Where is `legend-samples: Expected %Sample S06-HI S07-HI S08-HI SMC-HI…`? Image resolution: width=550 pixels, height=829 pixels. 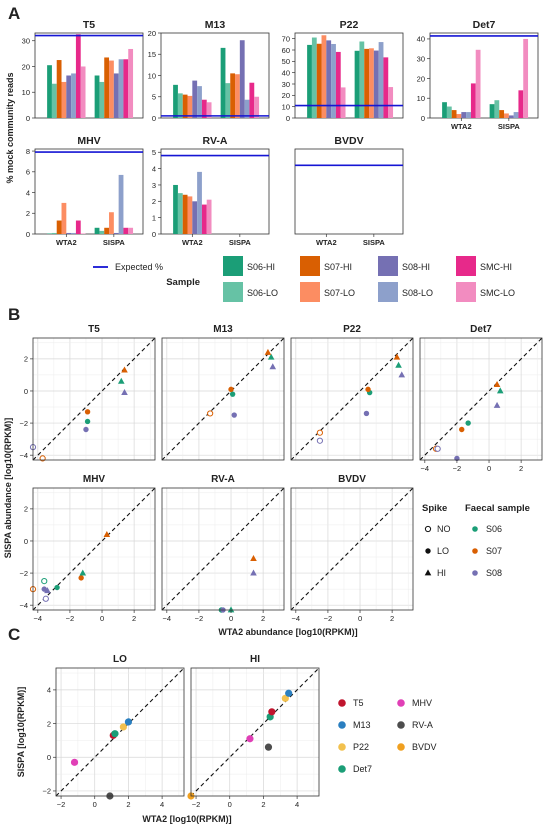 legend-samples: Expected %Sample S06-HI S07-HI S08-HI SMC-HI… is located at coordinates (304, 279).